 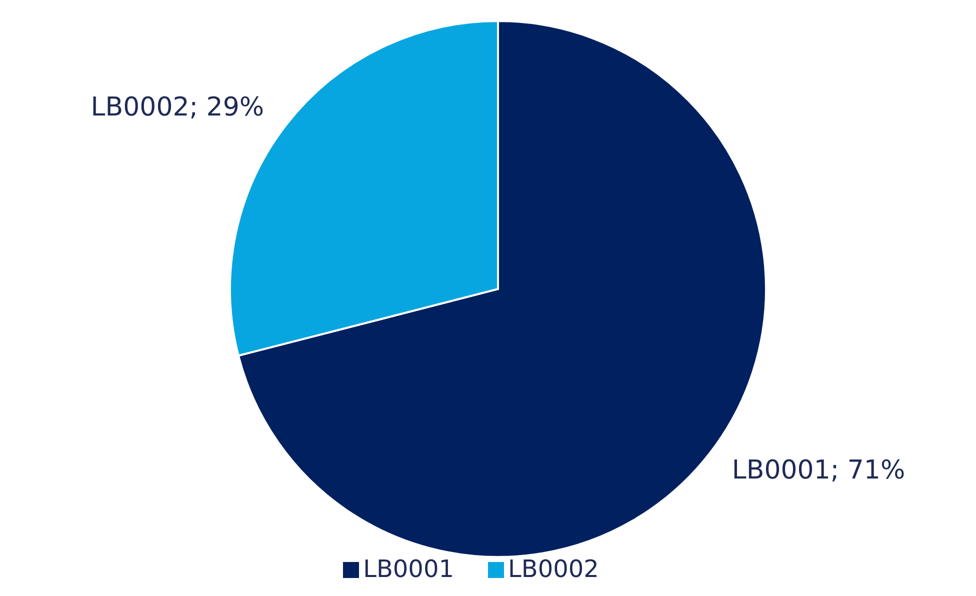 What do you see at coordinates (408, 569) in the screenshot?
I see `legend-label: LB0001` at bounding box center [408, 569].